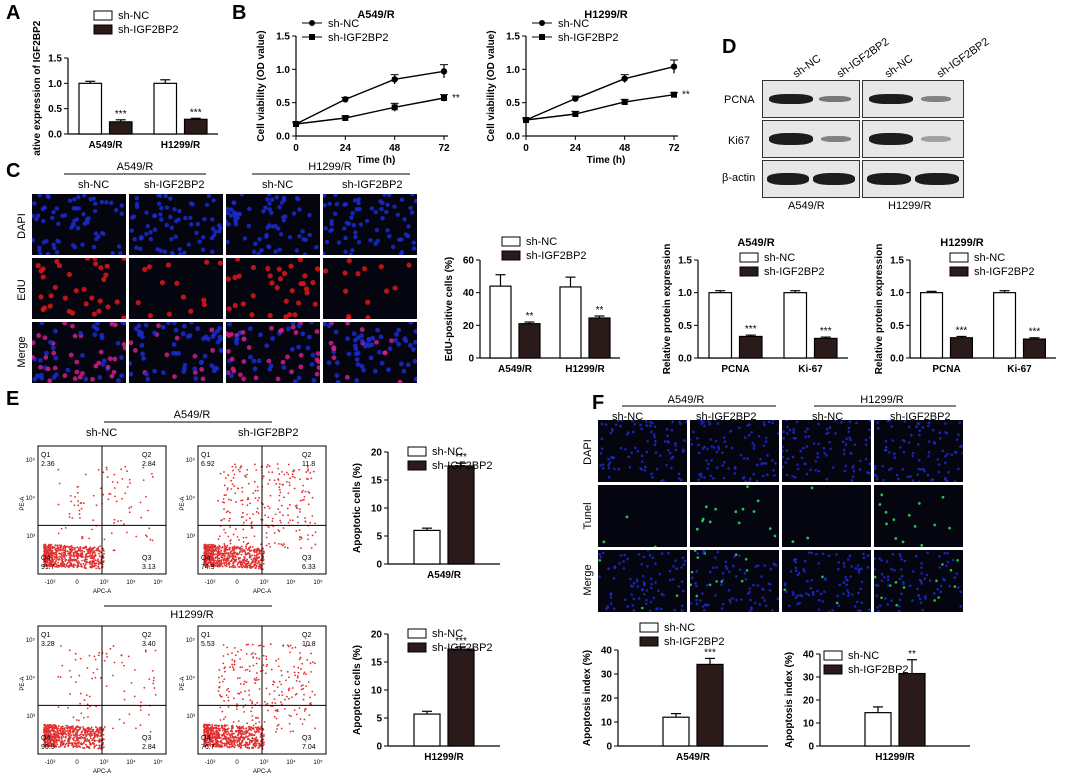 Image resolution: width=1065 pixels, height=777 pixels. What do you see at coordinates (192, 415) in the screenshot?
I see `flow-group-a549: A549/R` at bounding box center [192, 415].